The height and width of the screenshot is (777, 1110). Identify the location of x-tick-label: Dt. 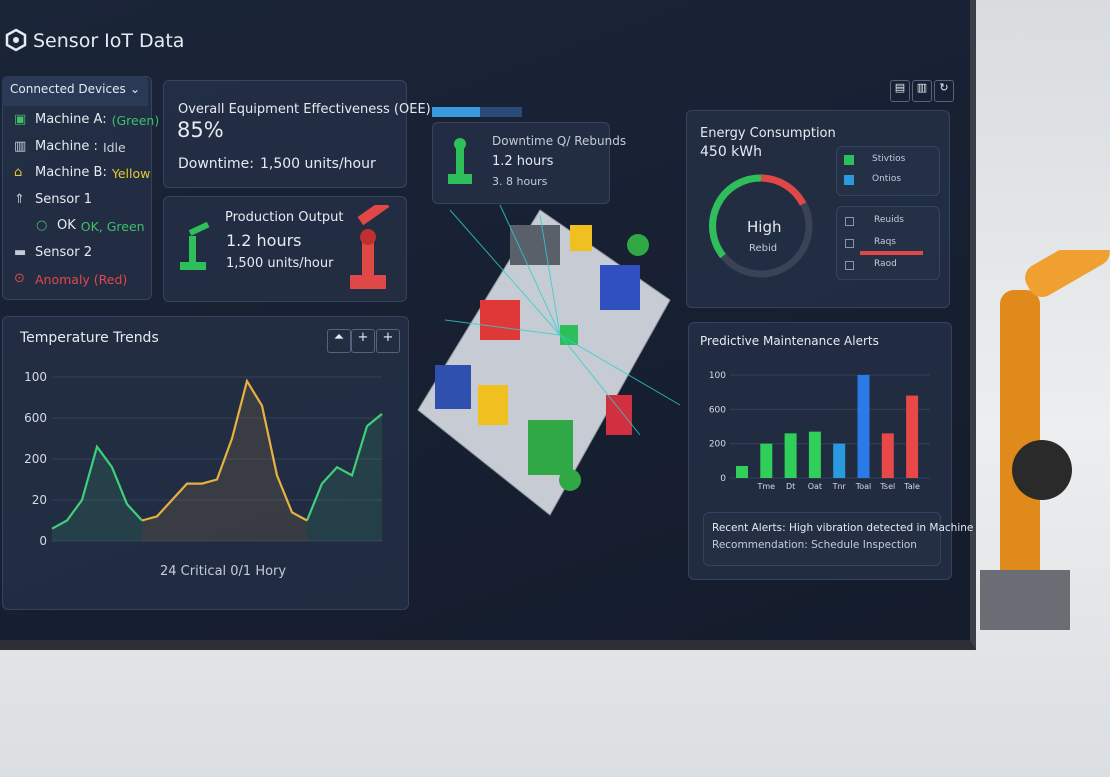
(790, 486).